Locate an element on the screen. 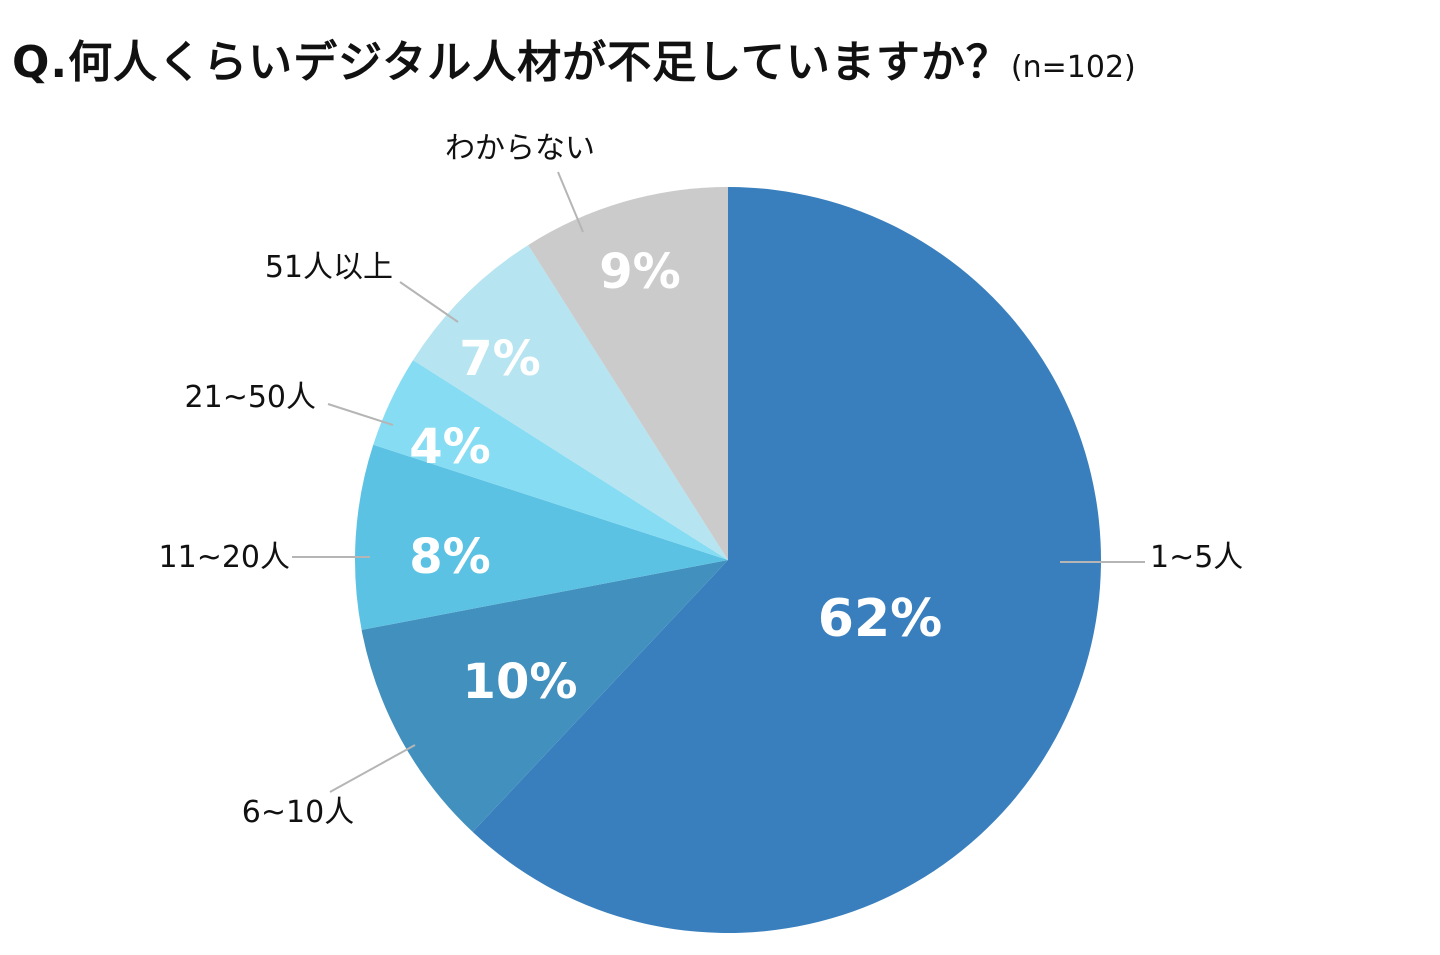 The width and height of the screenshot is (1440, 955). chart-title: Q.何人くらいデジタル人材が不足していますか？(n=102) is located at coordinates (574, 58).